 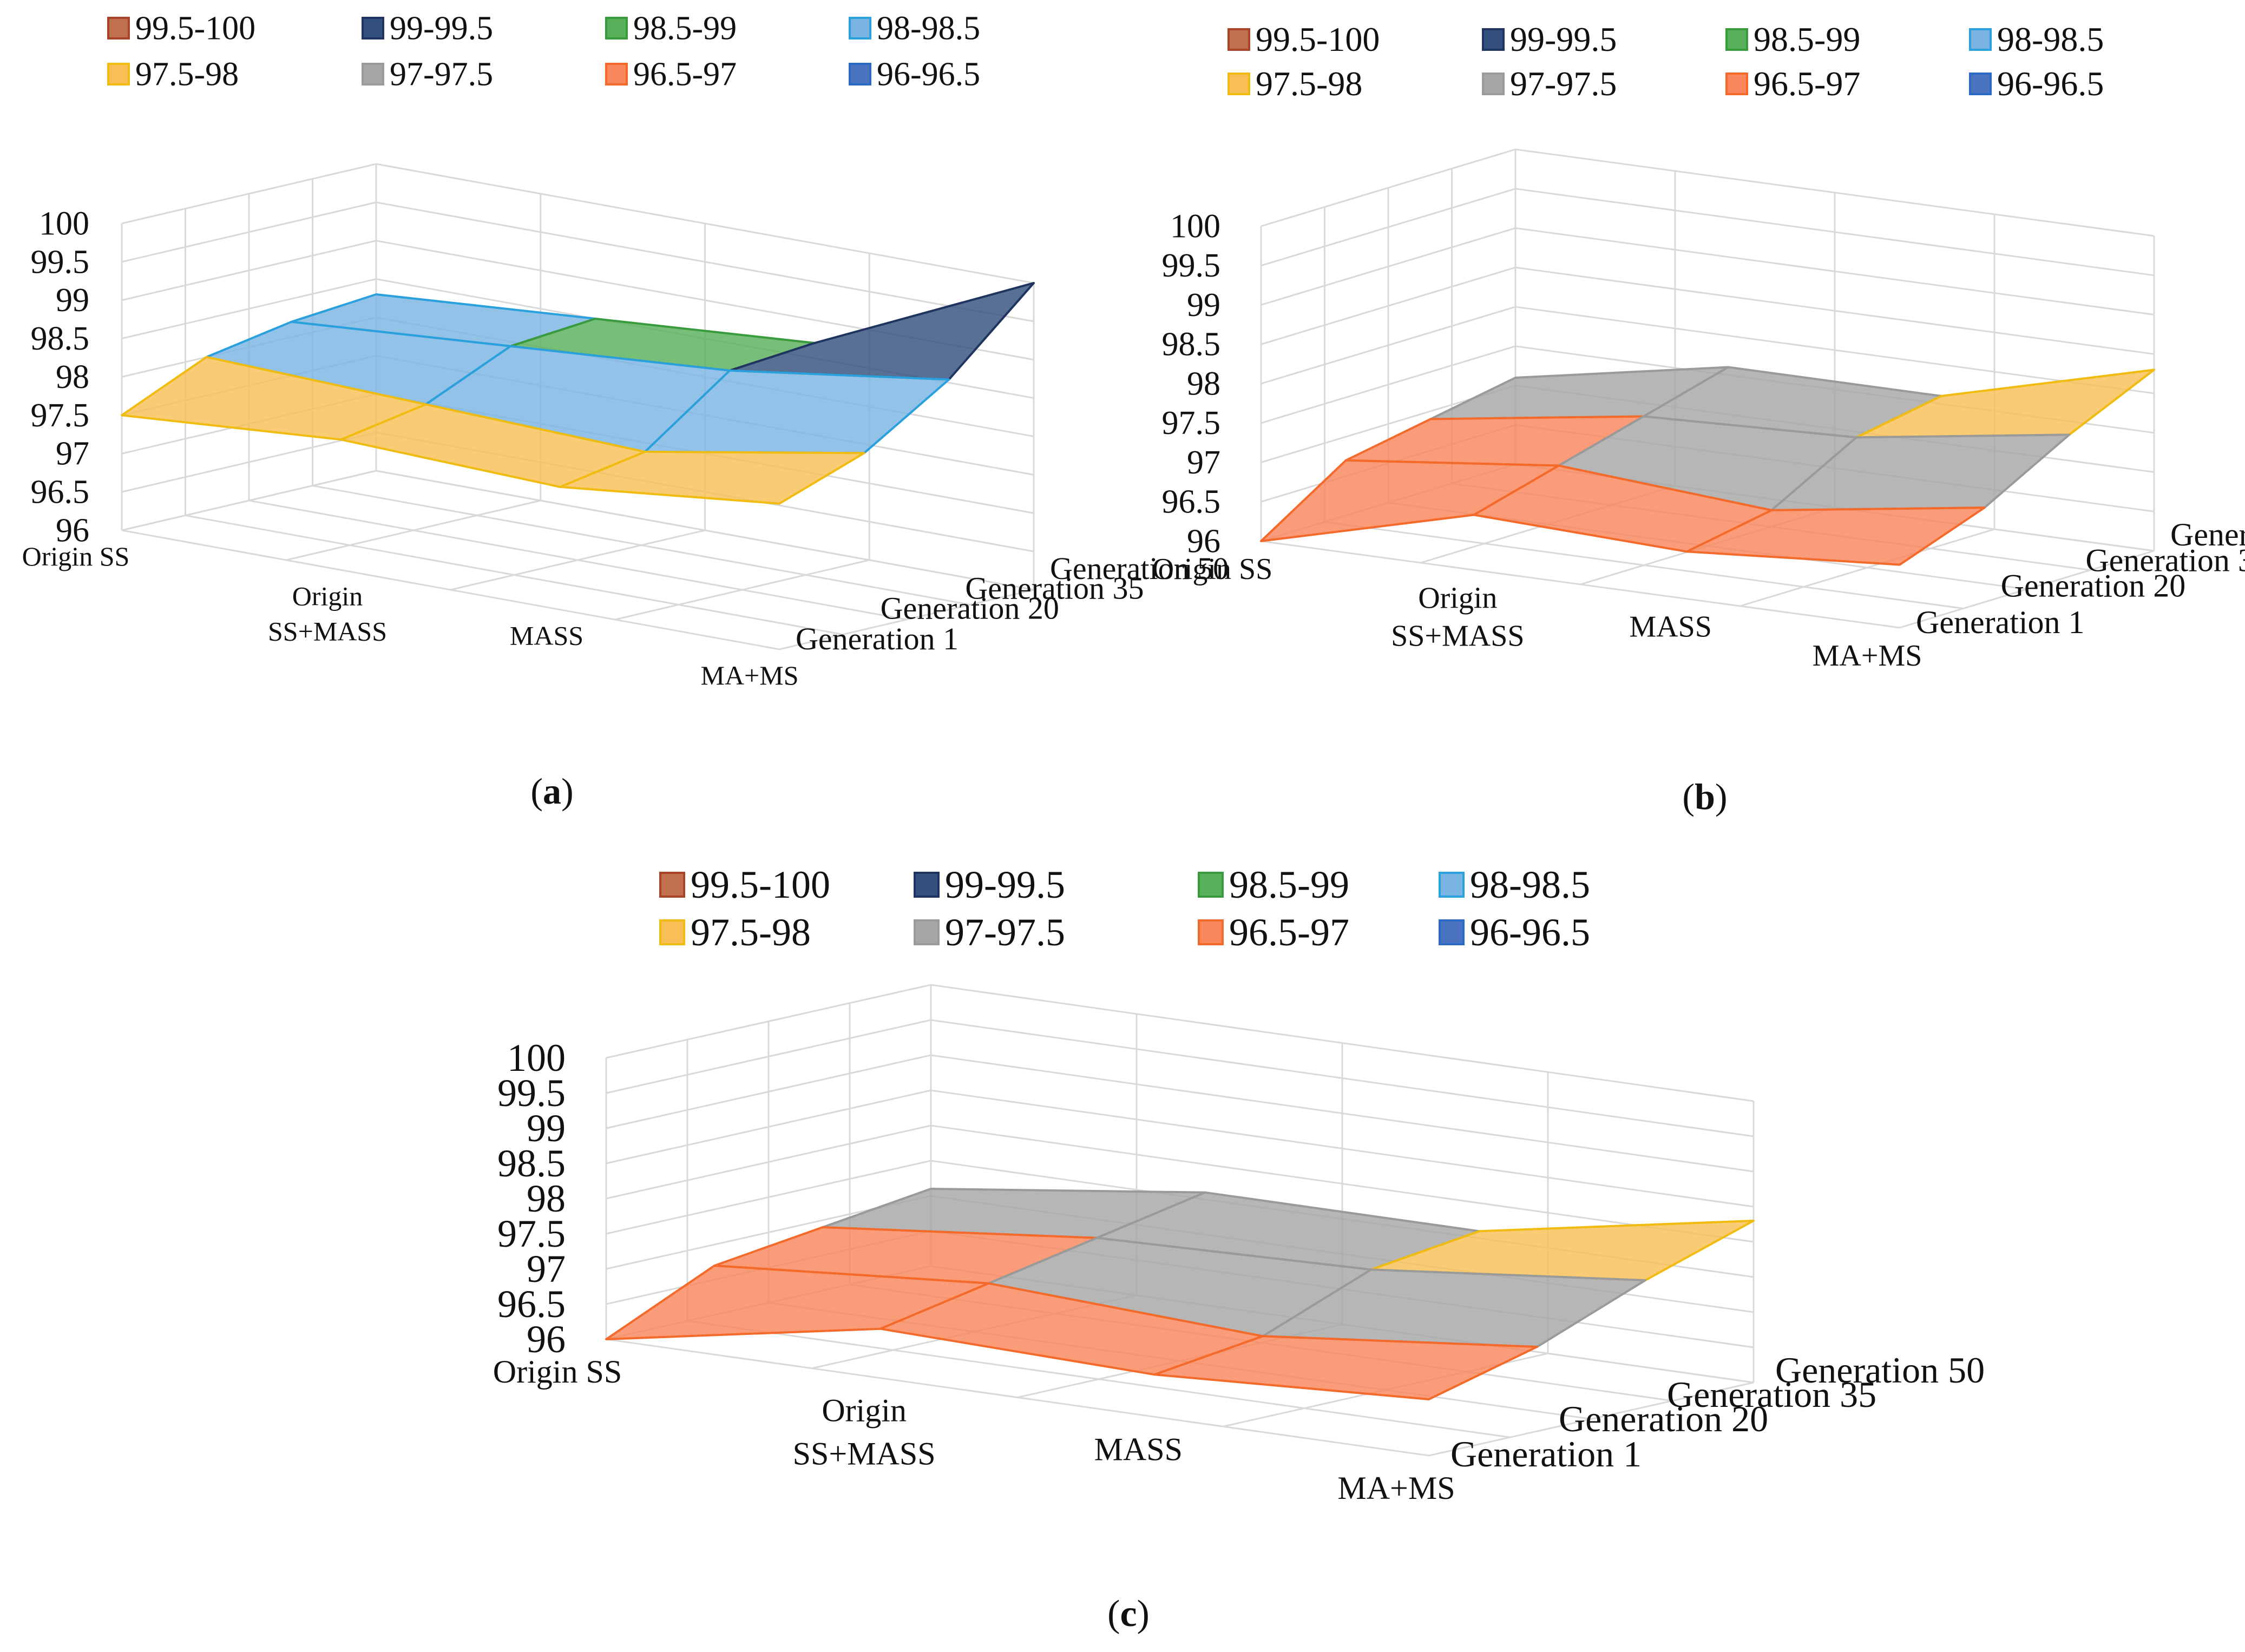 I want to click on depth-label-generation-20: Generation 20, so click(x=2093, y=586).